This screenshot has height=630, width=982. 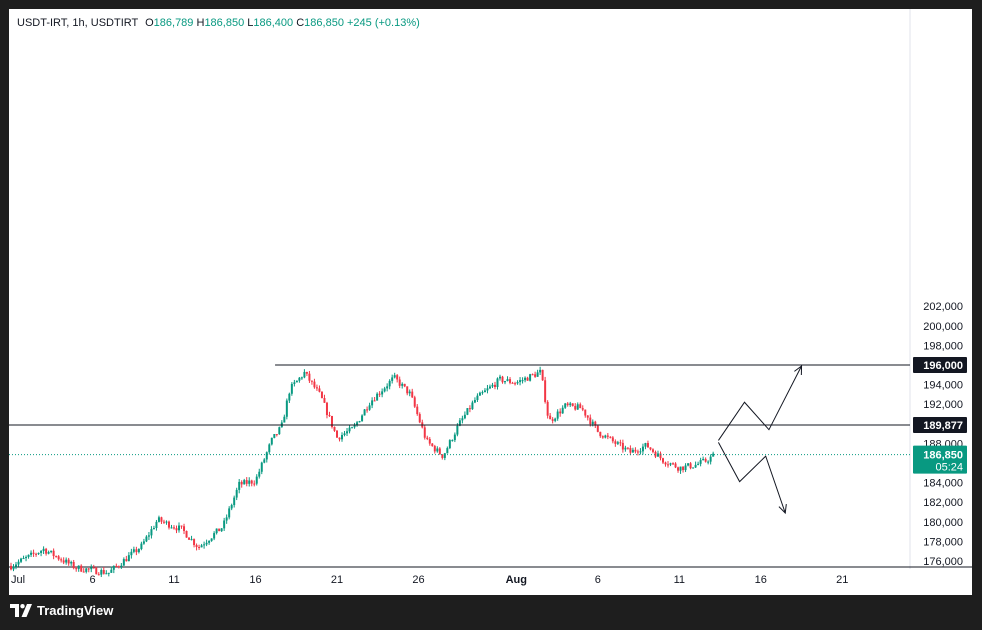 I want to click on symbol-title: USDT-IRT, 1h, USDTIRT, so click(x=78, y=23).